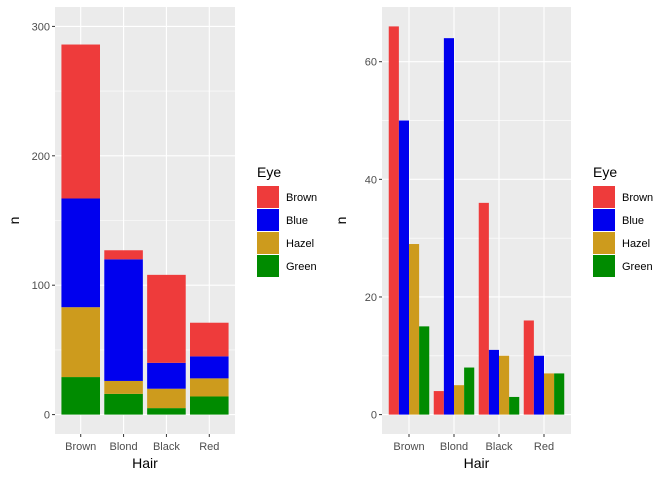 The image size is (672, 480). I want to click on y-tick-label: 60, so click(371, 63).